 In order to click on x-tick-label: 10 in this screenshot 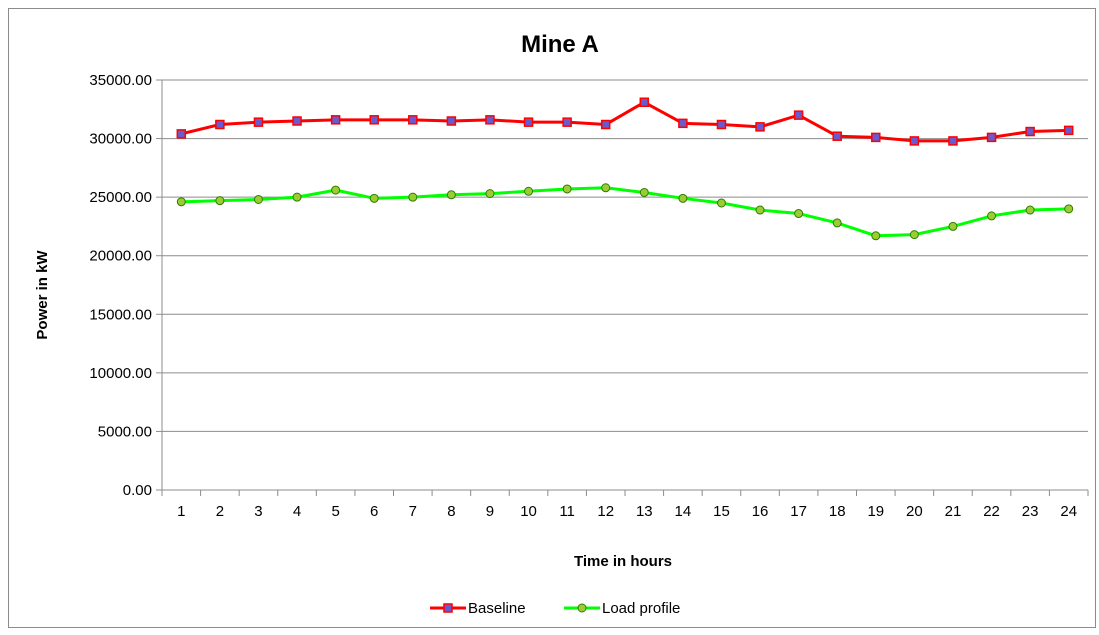, I will do `click(528, 511)`.